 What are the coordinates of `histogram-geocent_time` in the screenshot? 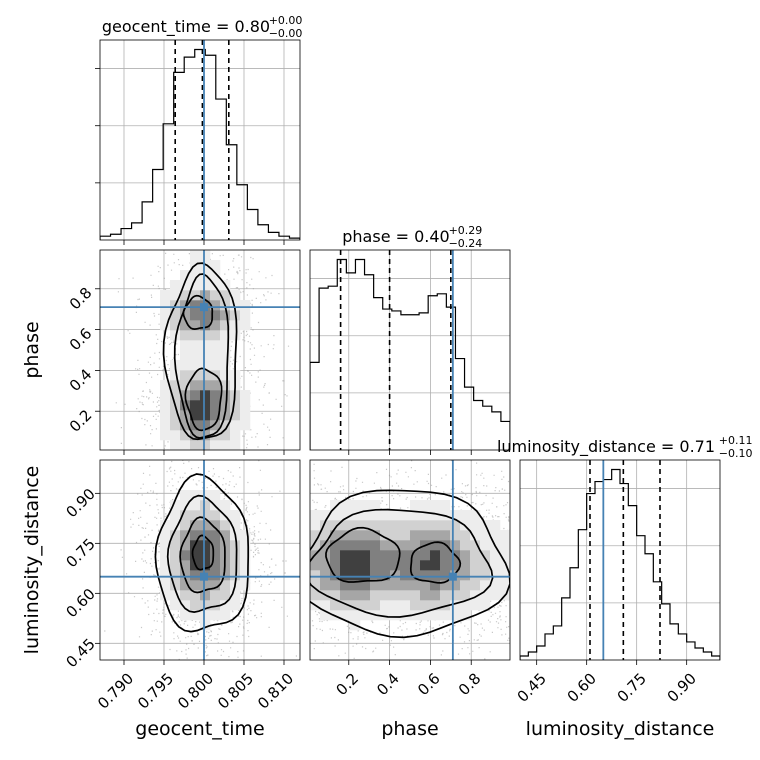 It's located at (200, 144).